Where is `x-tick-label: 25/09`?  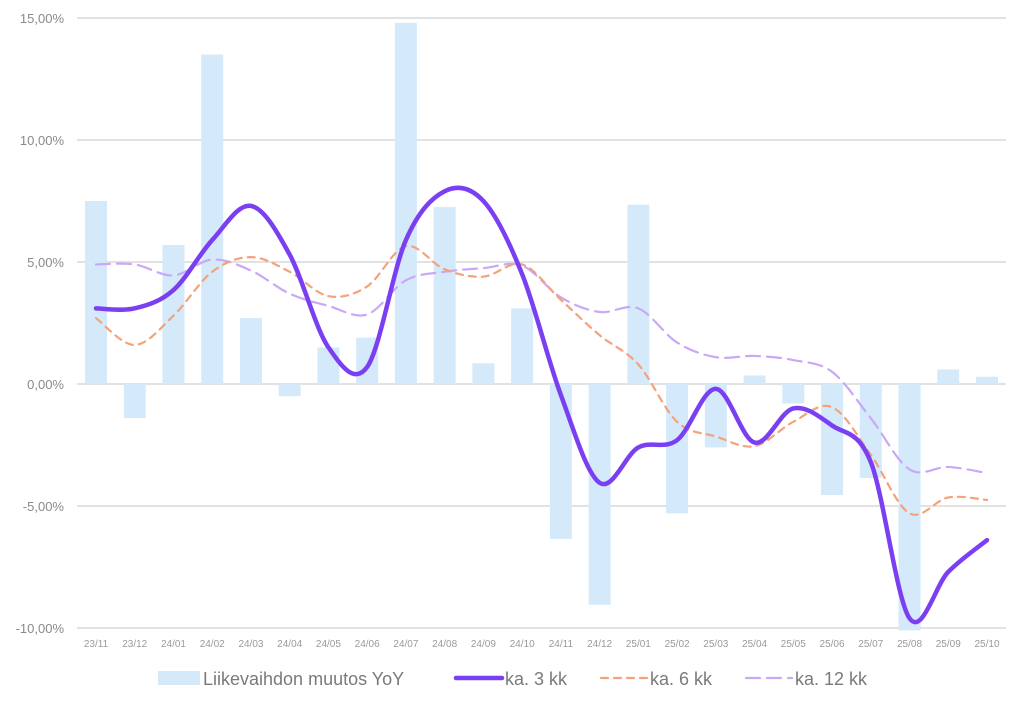 x-tick-label: 25/09 is located at coordinates (948, 644).